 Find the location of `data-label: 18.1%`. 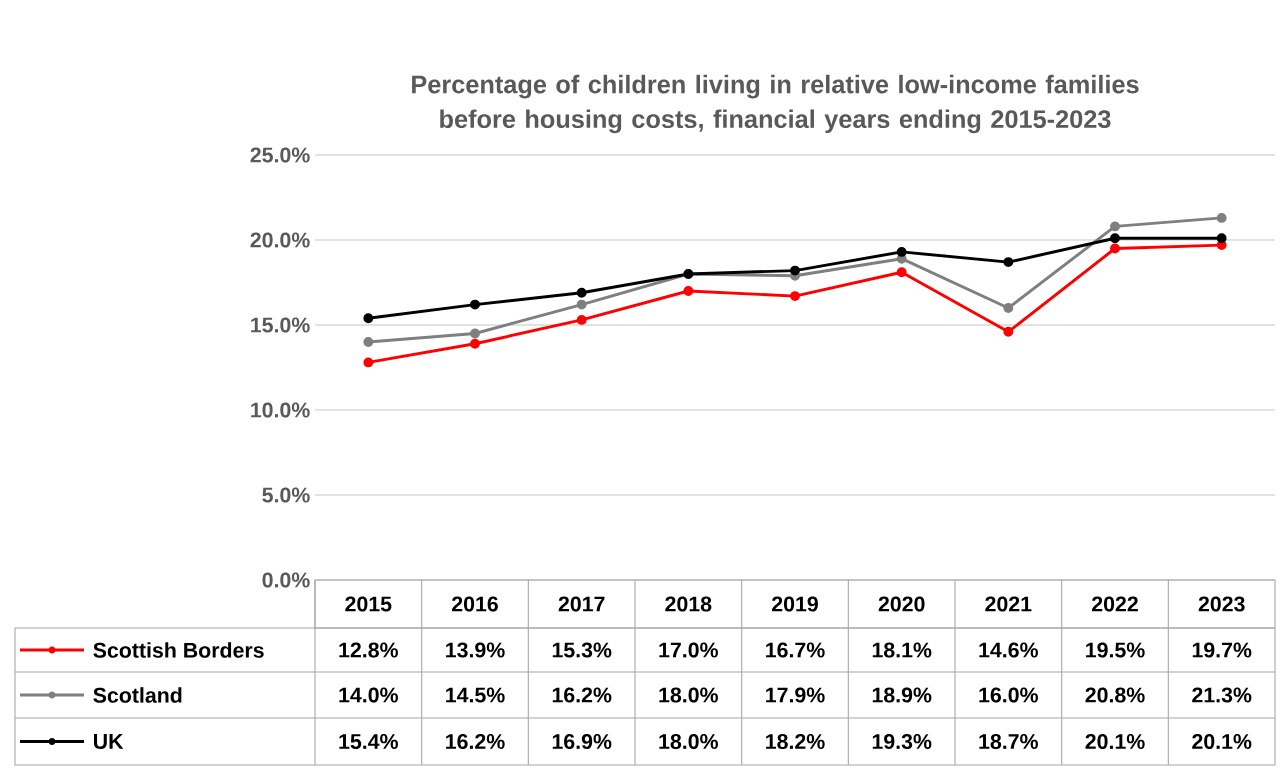

data-label: 18.1% is located at coordinates (902, 650).